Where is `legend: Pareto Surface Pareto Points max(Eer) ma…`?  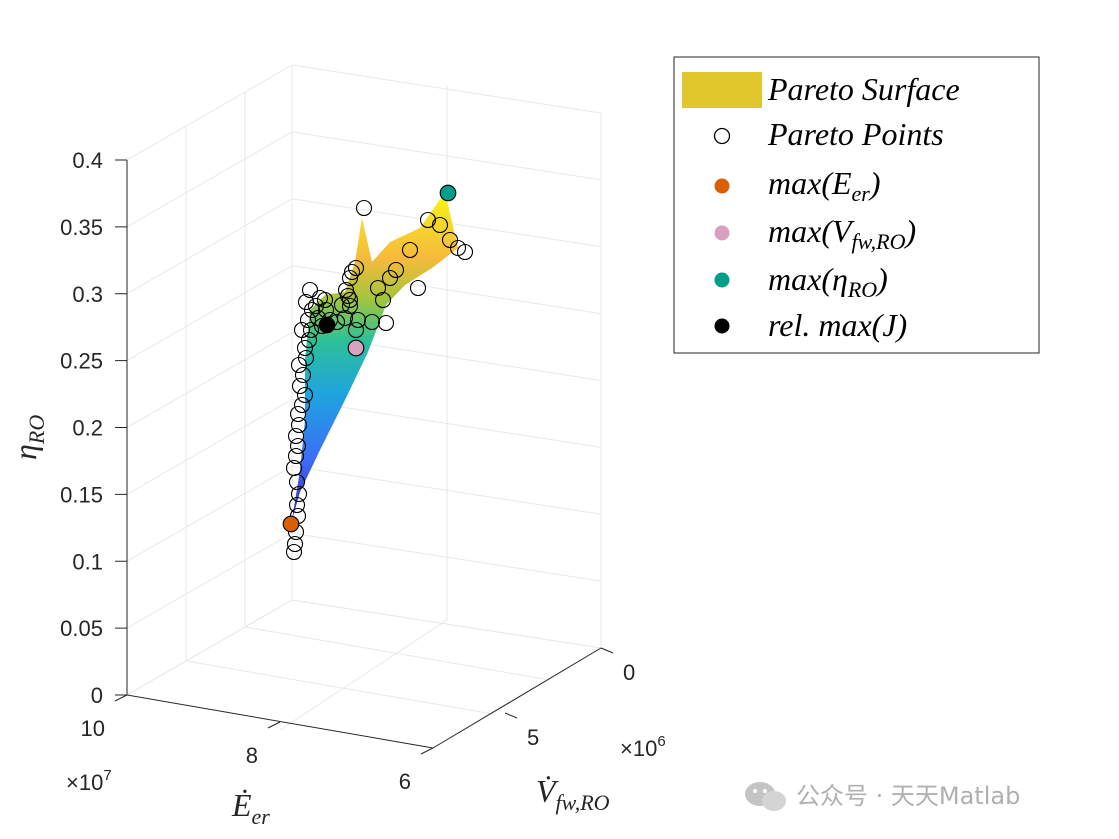
legend: Pareto Surface Pareto Points max(Eer) ma… is located at coordinates (856, 205).